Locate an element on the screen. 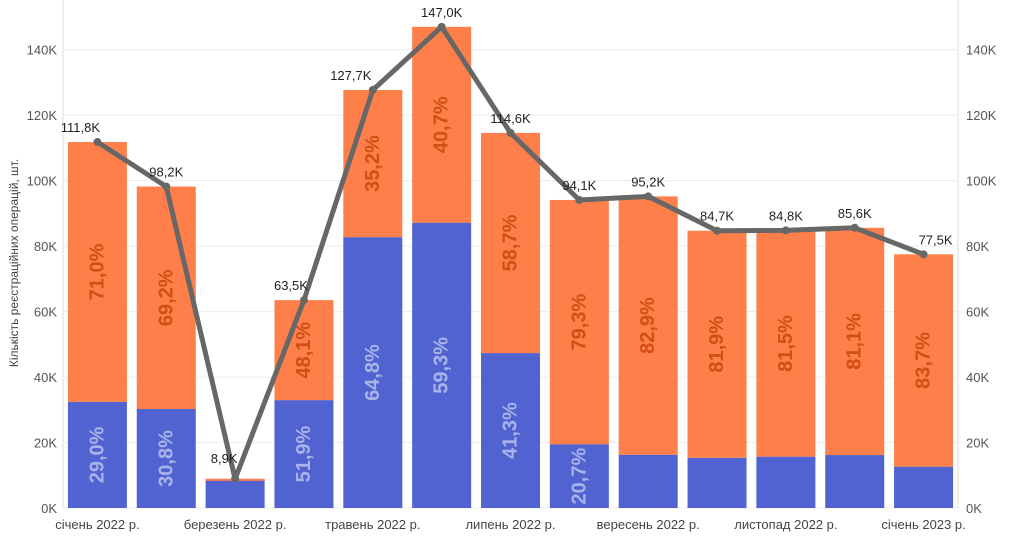 The width and height of the screenshot is (1024, 547). total-value-label: 95,2K is located at coordinates (648, 181).